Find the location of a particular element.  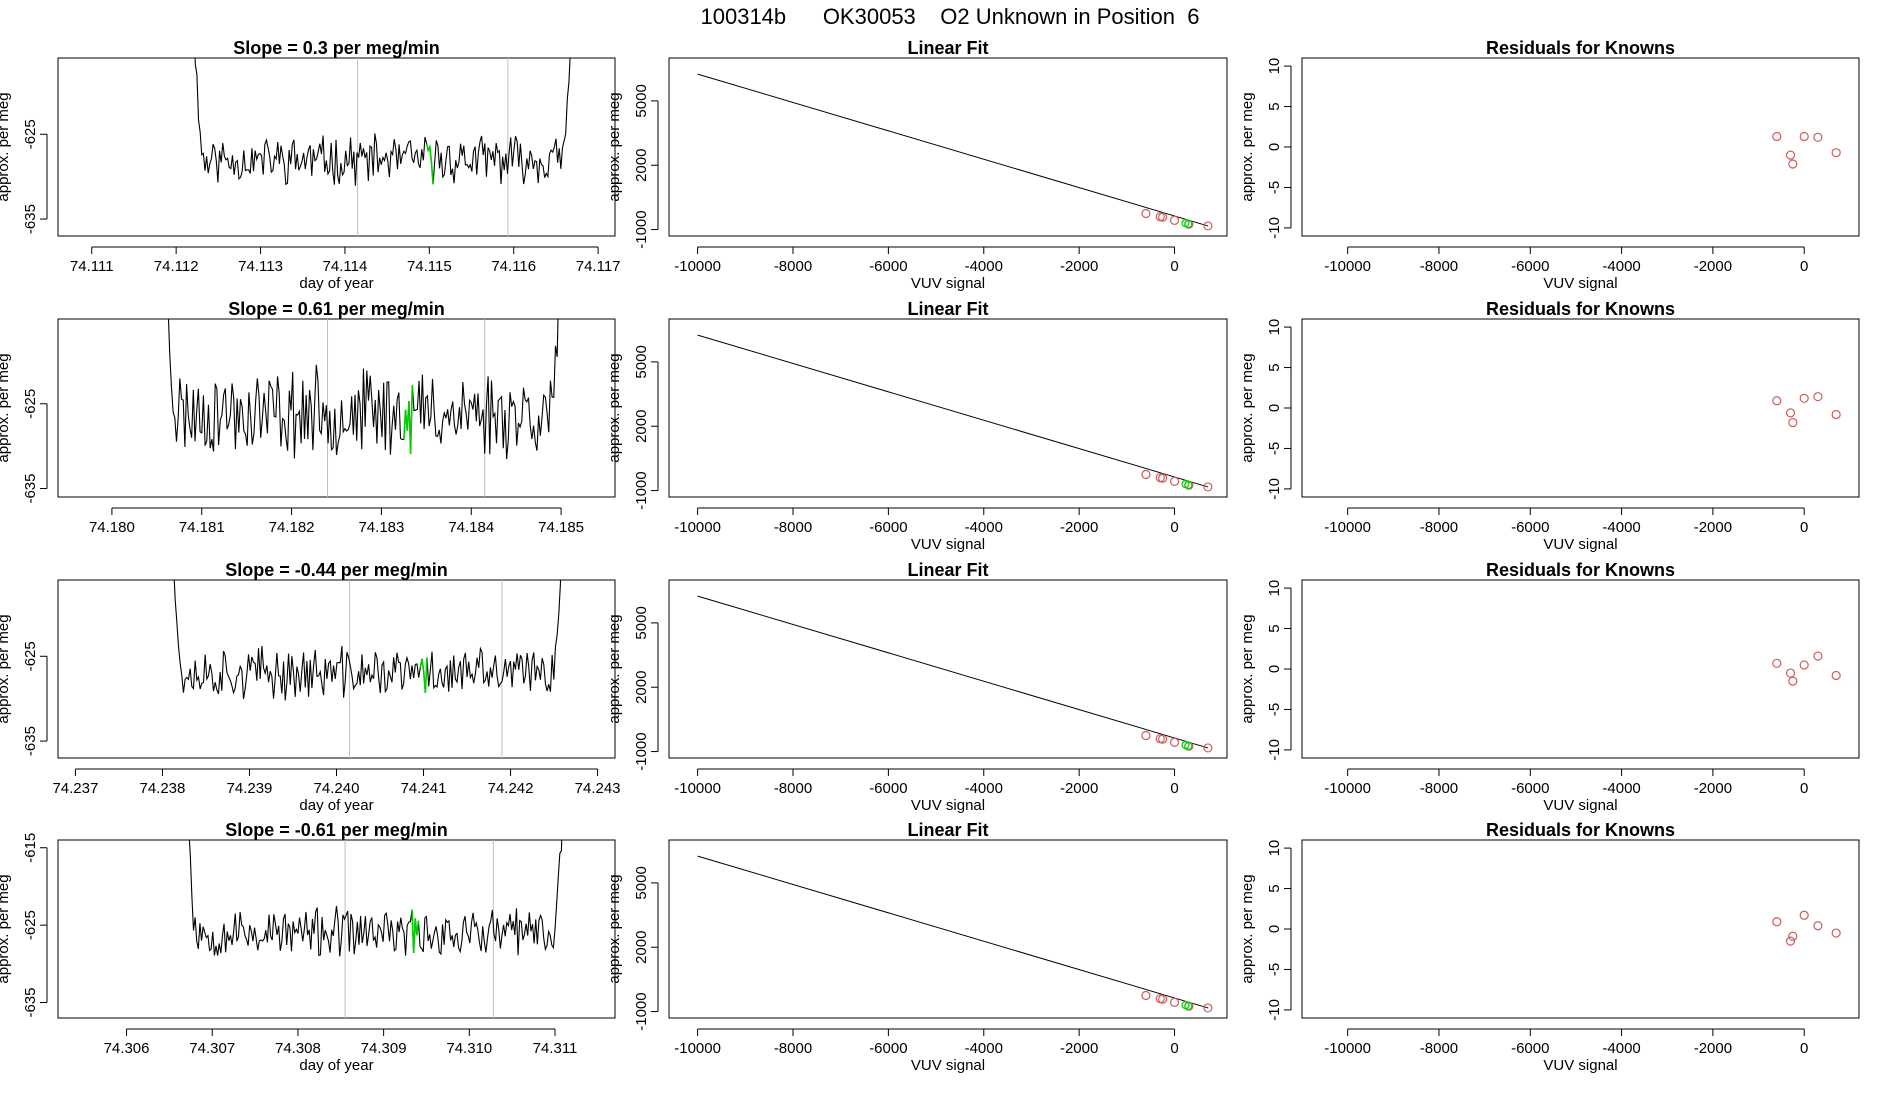

panel-title: Slope = -0.44 per meg/min is located at coordinates (336, 570).